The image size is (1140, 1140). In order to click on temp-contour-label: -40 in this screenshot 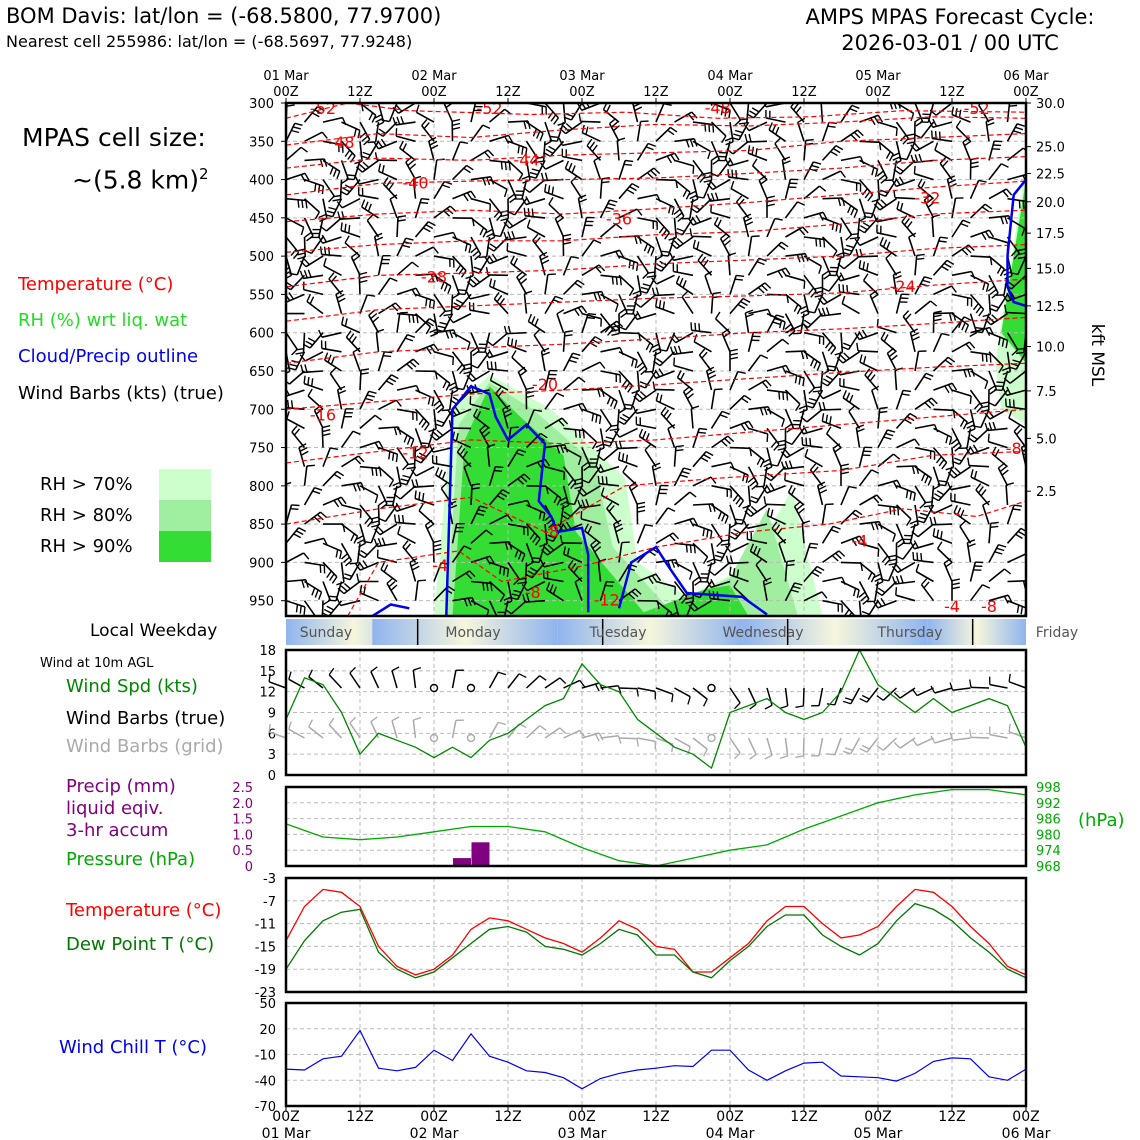, I will do `click(415, 182)`.